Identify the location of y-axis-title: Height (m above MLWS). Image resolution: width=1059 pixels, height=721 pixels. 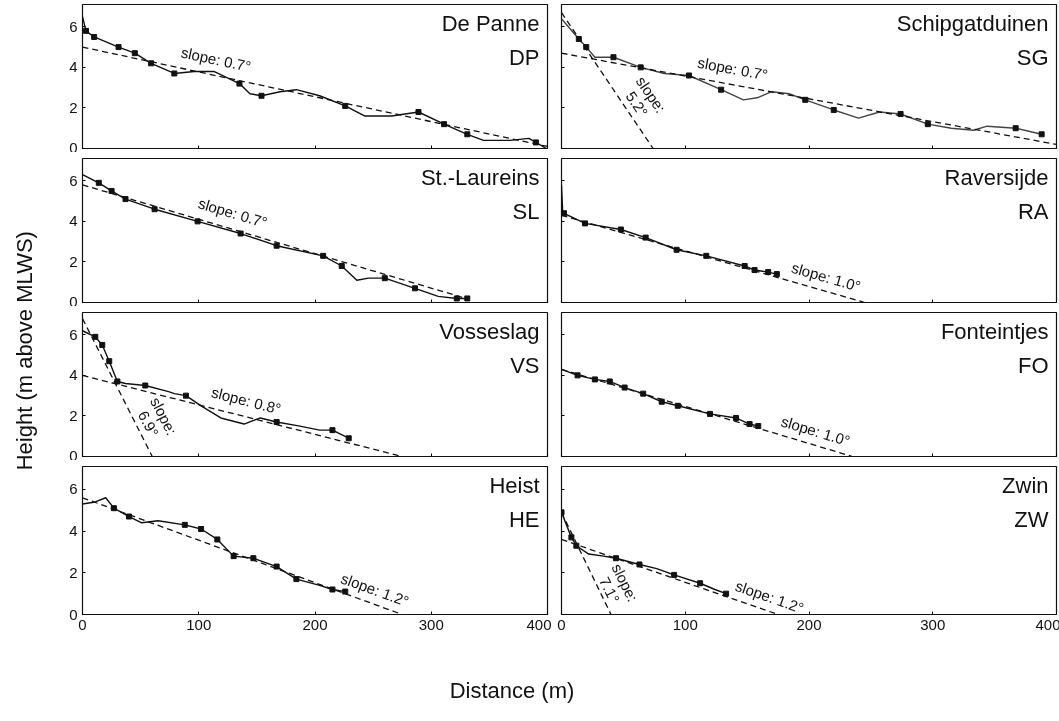
(25, 351).